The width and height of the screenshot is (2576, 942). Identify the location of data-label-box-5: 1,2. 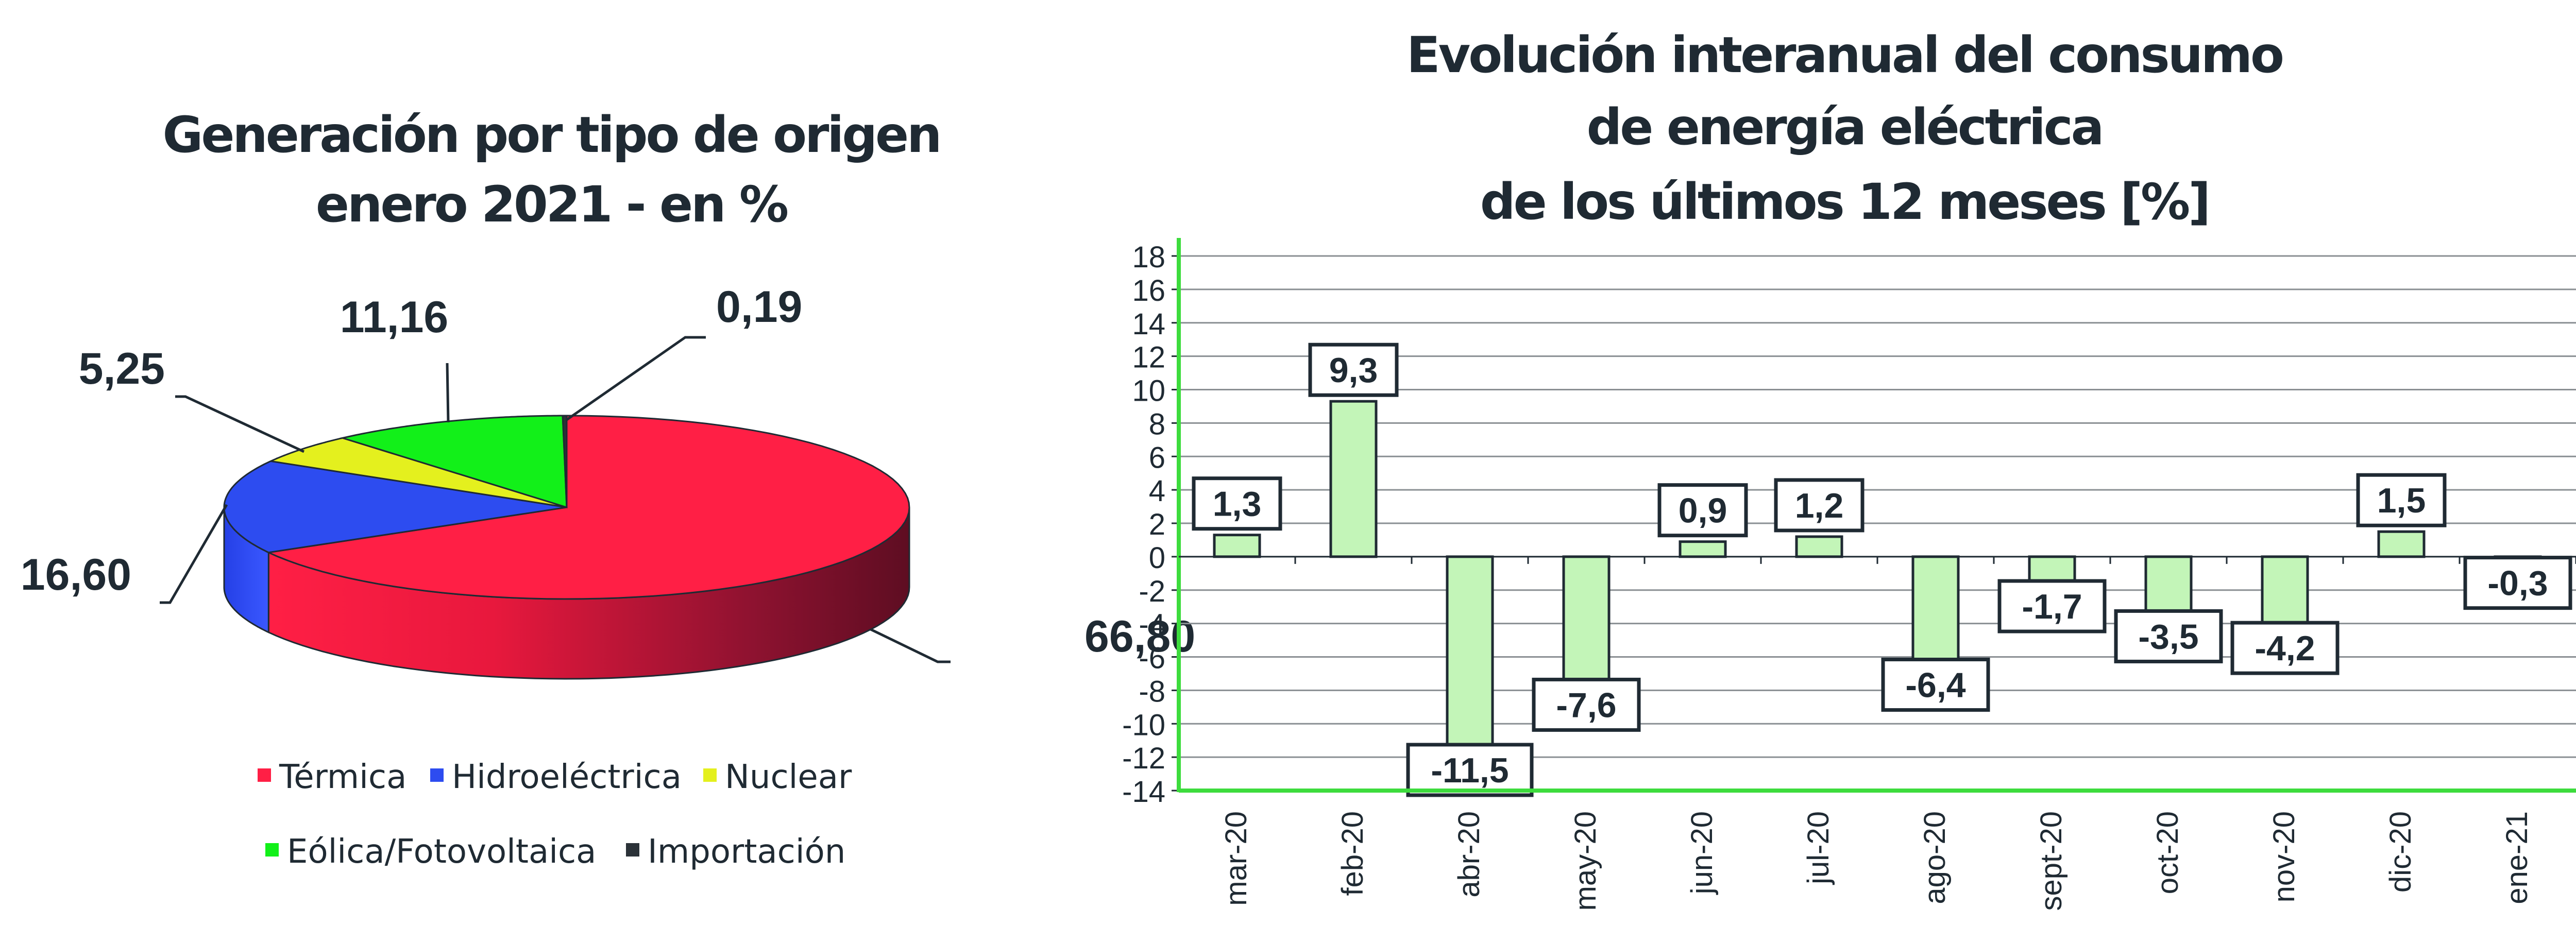
(1820, 505).